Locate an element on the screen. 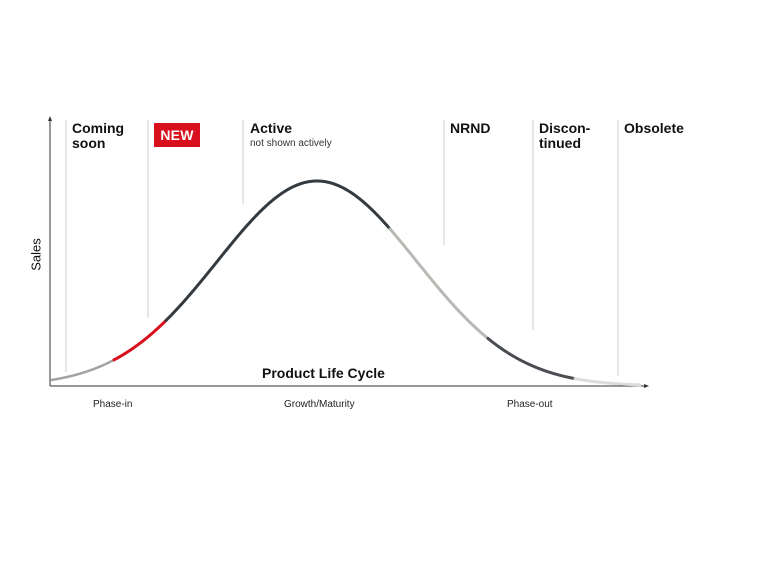 The height and width of the screenshot is (576, 768). phase-in-label: Phase-in is located at coordinates (113, 404).